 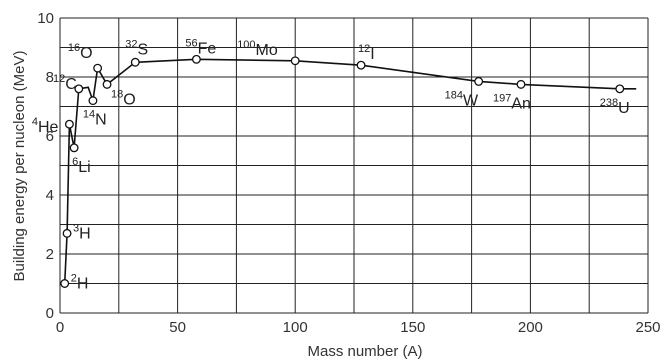 I want to click on mass-number: 197, so click(x=502, y=98).